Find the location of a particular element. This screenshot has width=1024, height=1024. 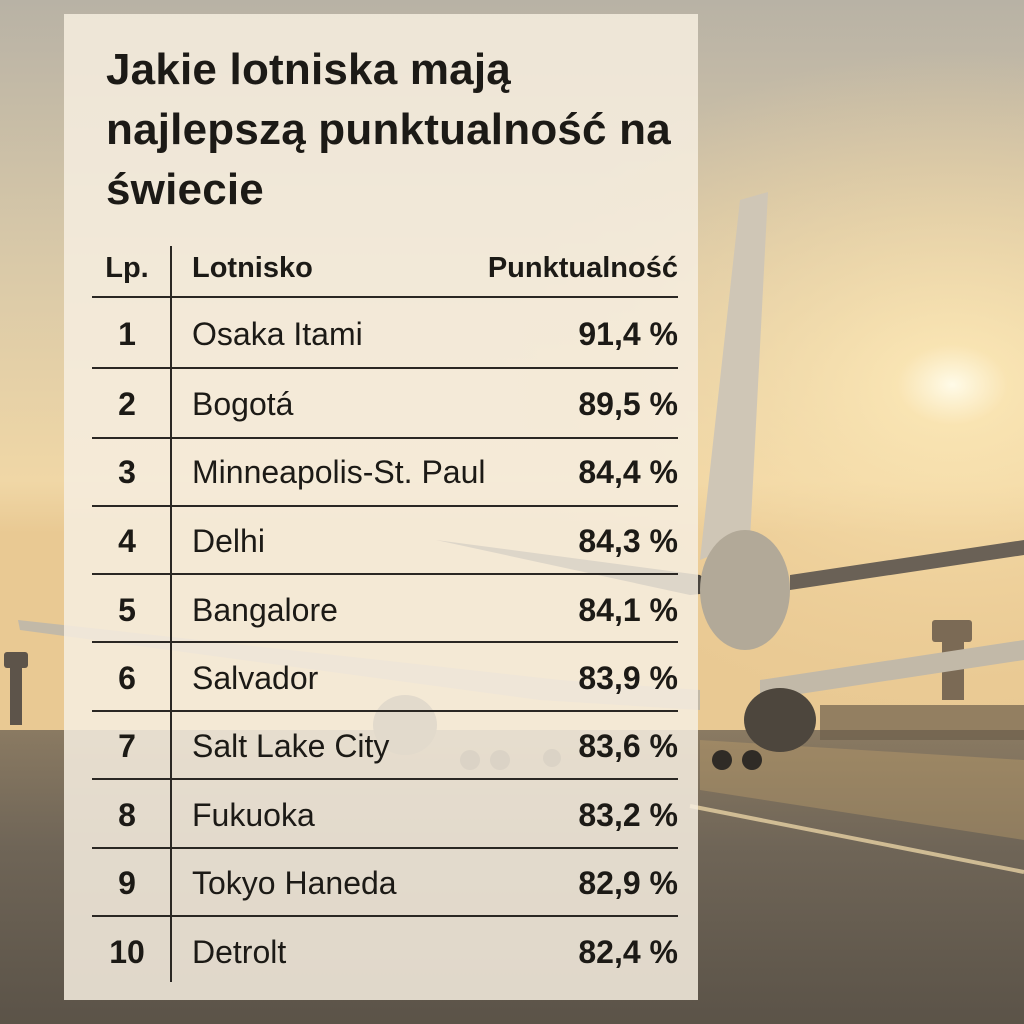

airport-cell: Detrolt is located at coordinates (239, 952).